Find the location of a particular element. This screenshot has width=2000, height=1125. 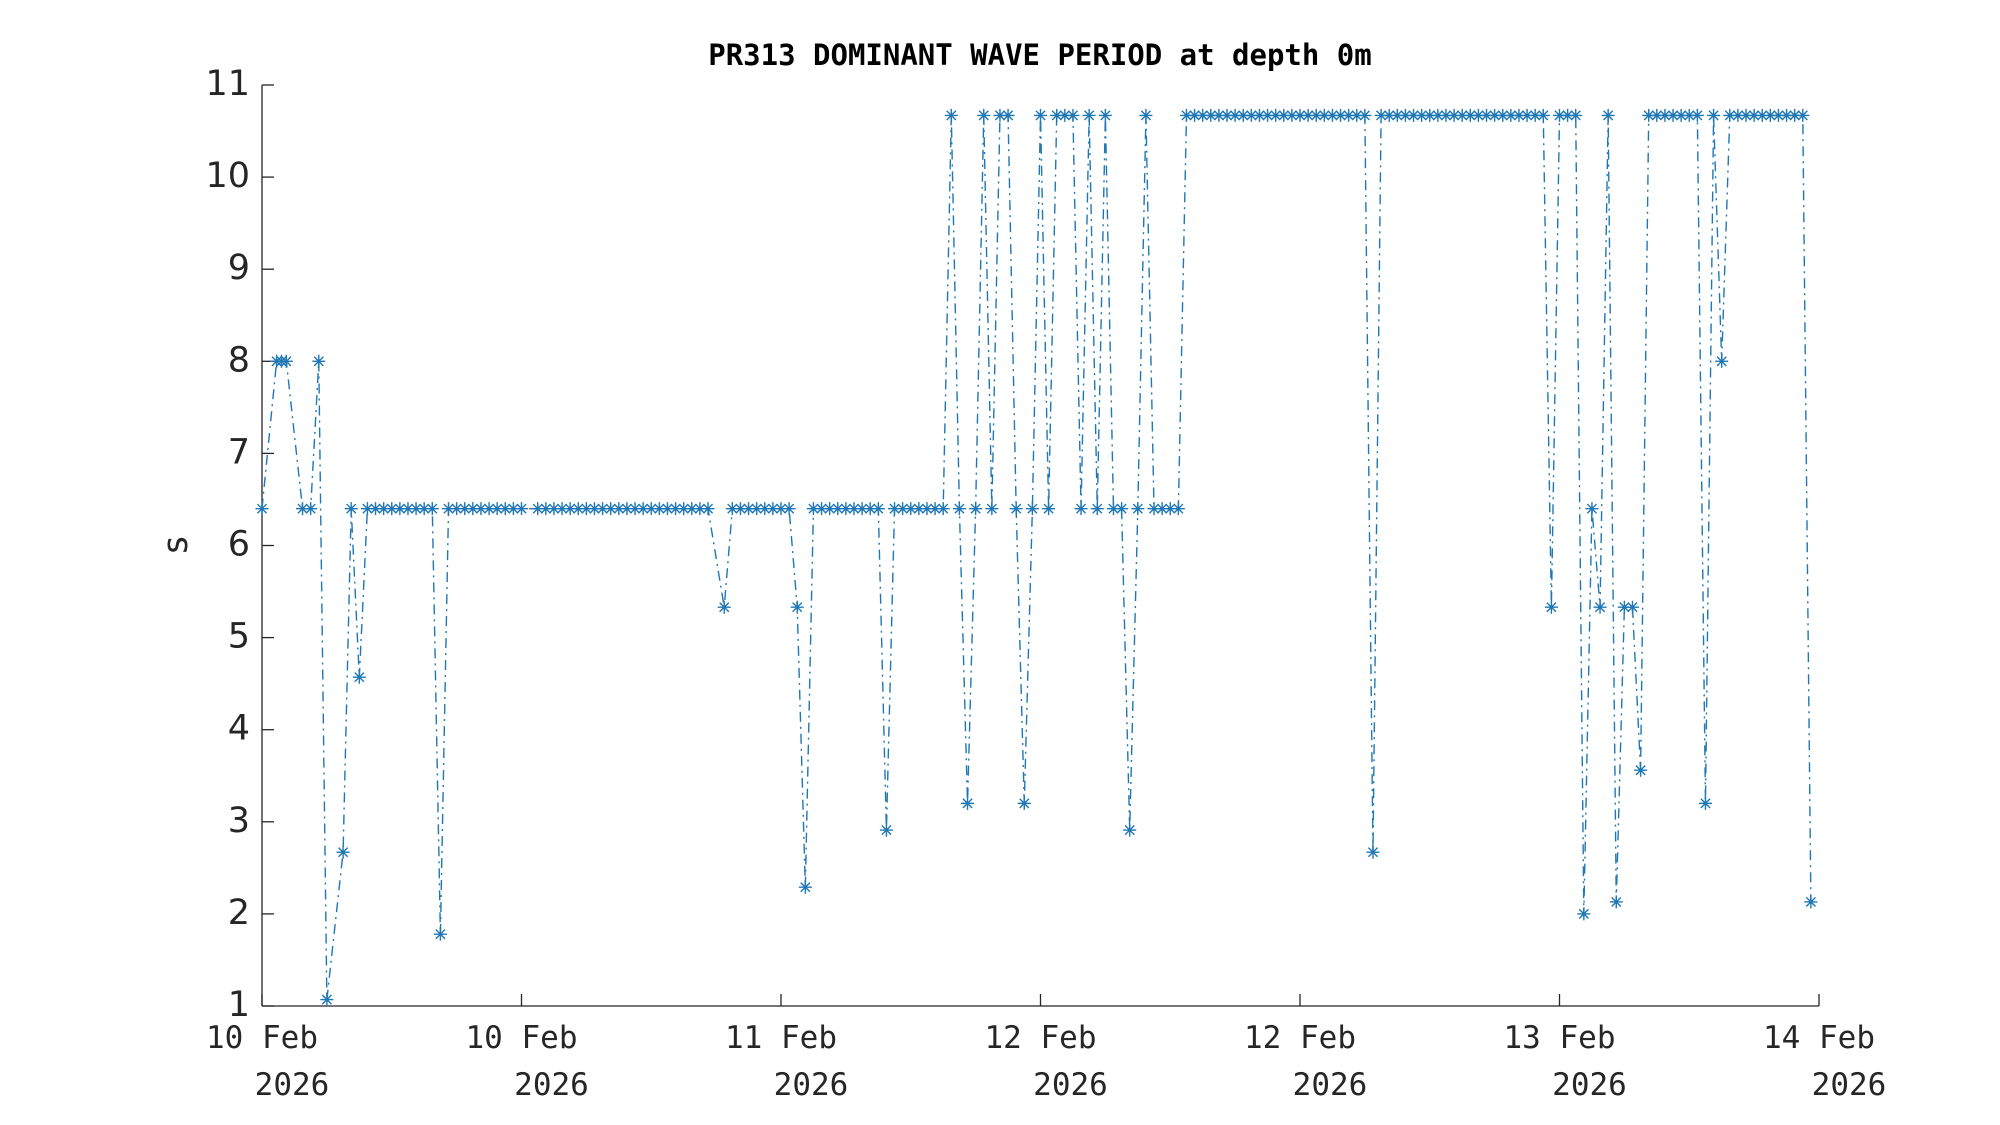

x-tick-label: 14 Feb 2026 is located at coordinates (1824, 1061).